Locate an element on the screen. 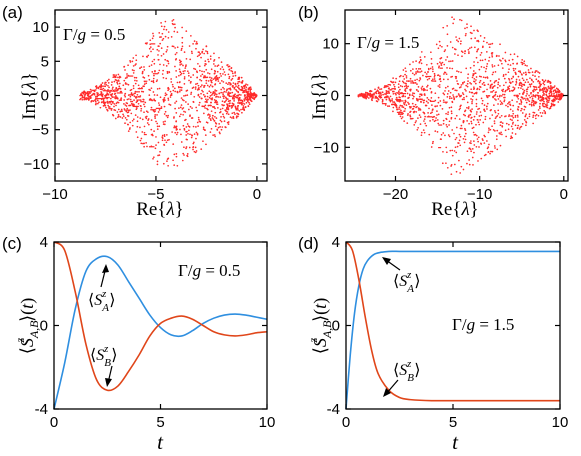  ytick-label-a: 0 is located at coordinates (45, 96).